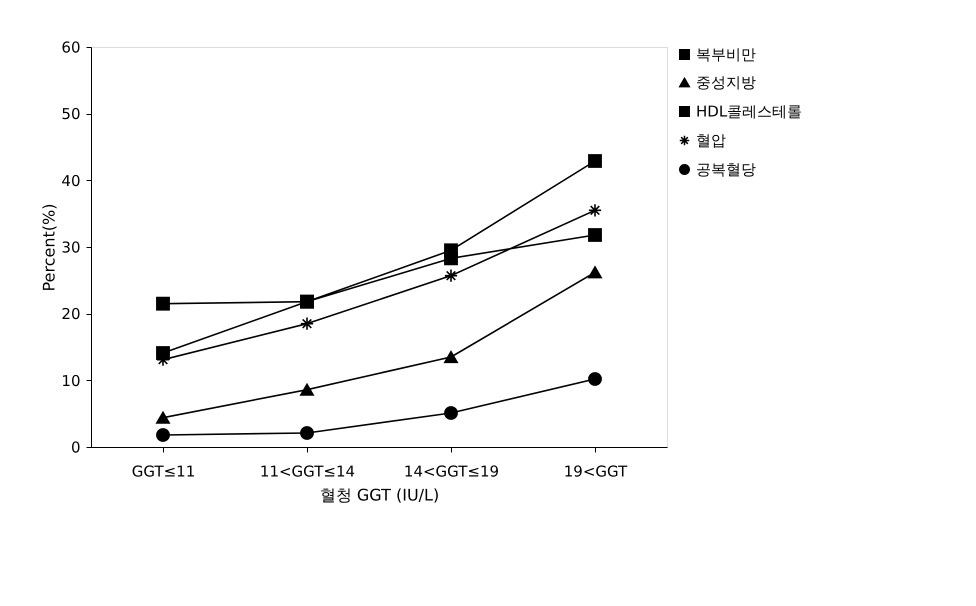 The width and height of the screenshot is (976, 606). Describe the element at coordinates (70, 381) in the screenshot. I see `y-tick-label: 10` at that location.